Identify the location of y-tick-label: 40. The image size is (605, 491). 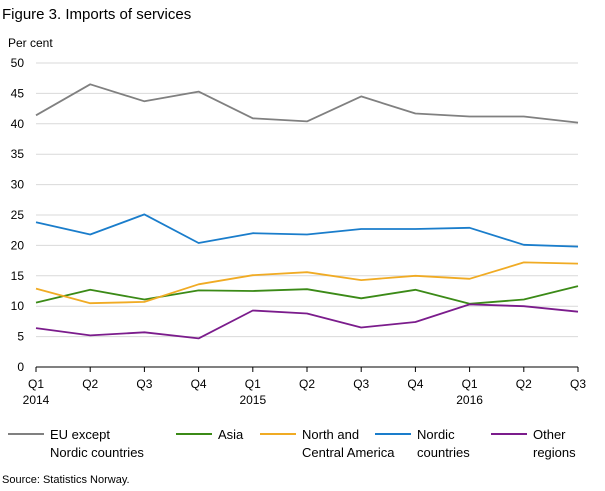
(18, 124).